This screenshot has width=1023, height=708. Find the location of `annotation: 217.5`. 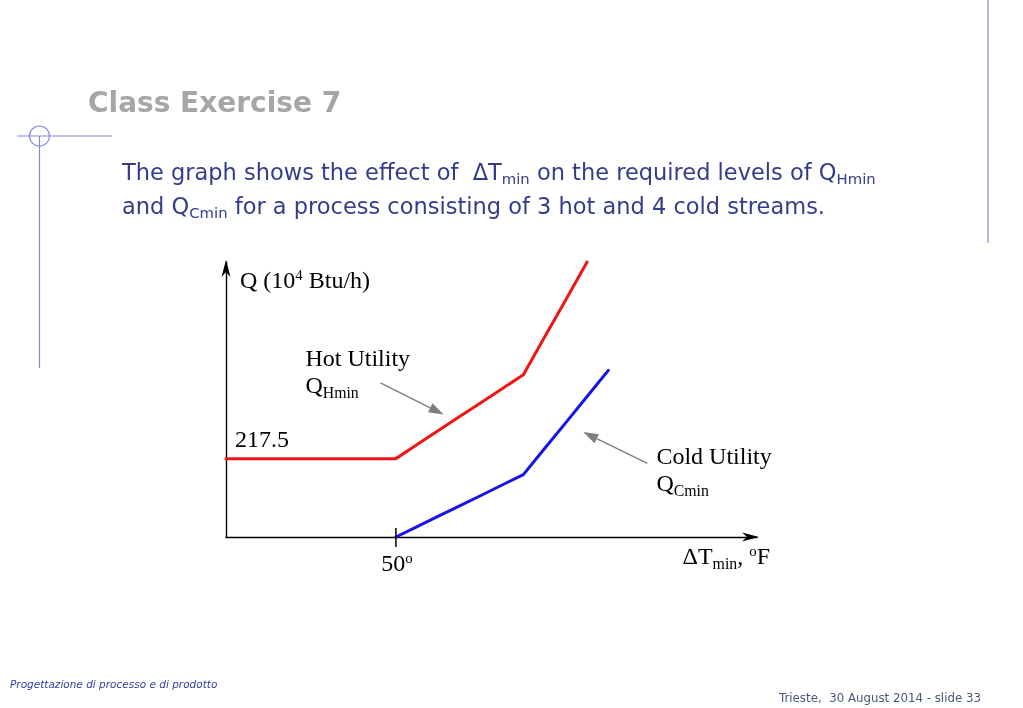

annotation: 217.5 is located at coordinates (262, 439).